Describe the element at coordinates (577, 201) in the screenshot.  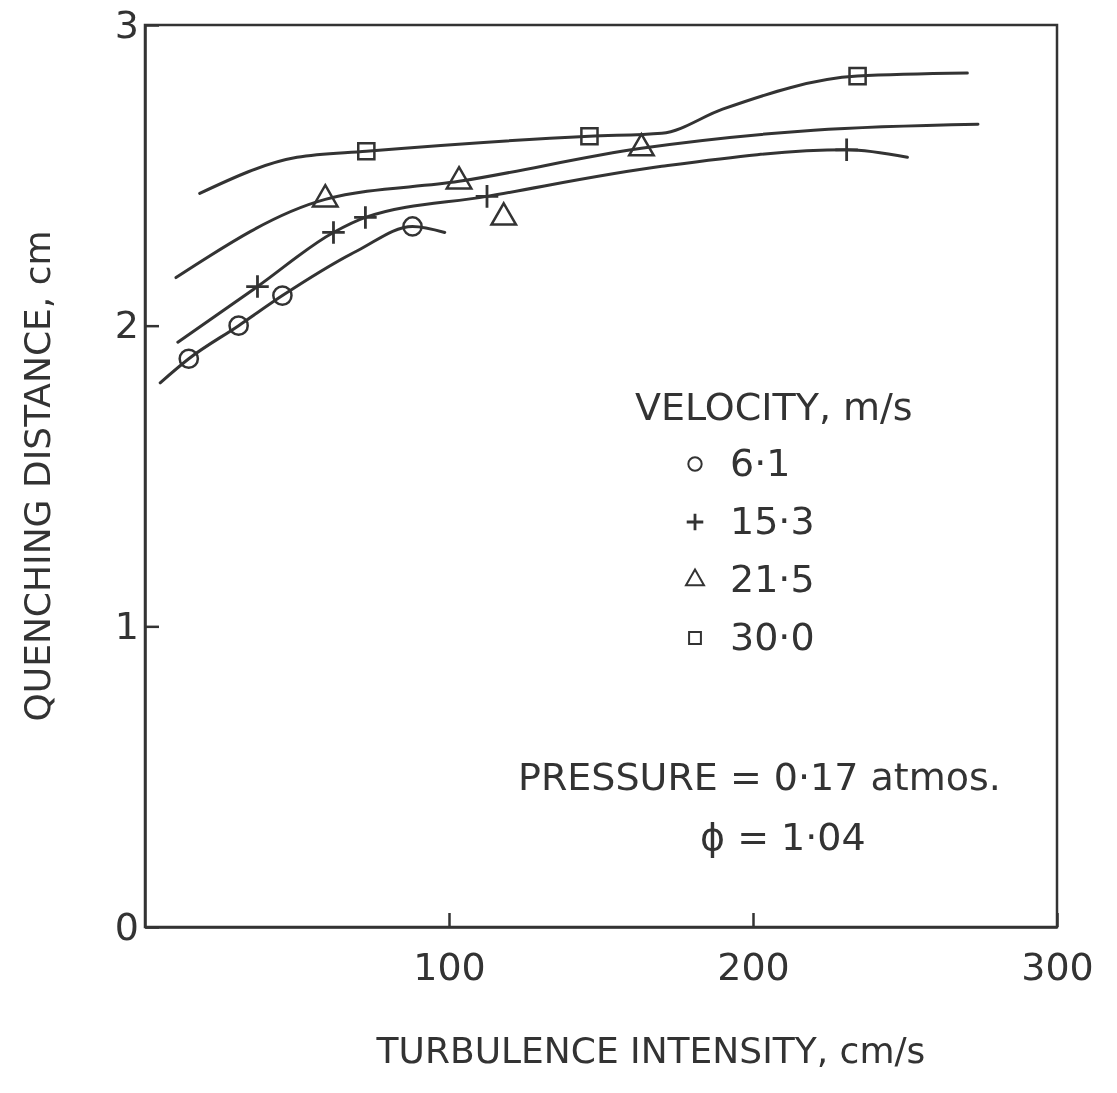
I see `line-series` at that location.